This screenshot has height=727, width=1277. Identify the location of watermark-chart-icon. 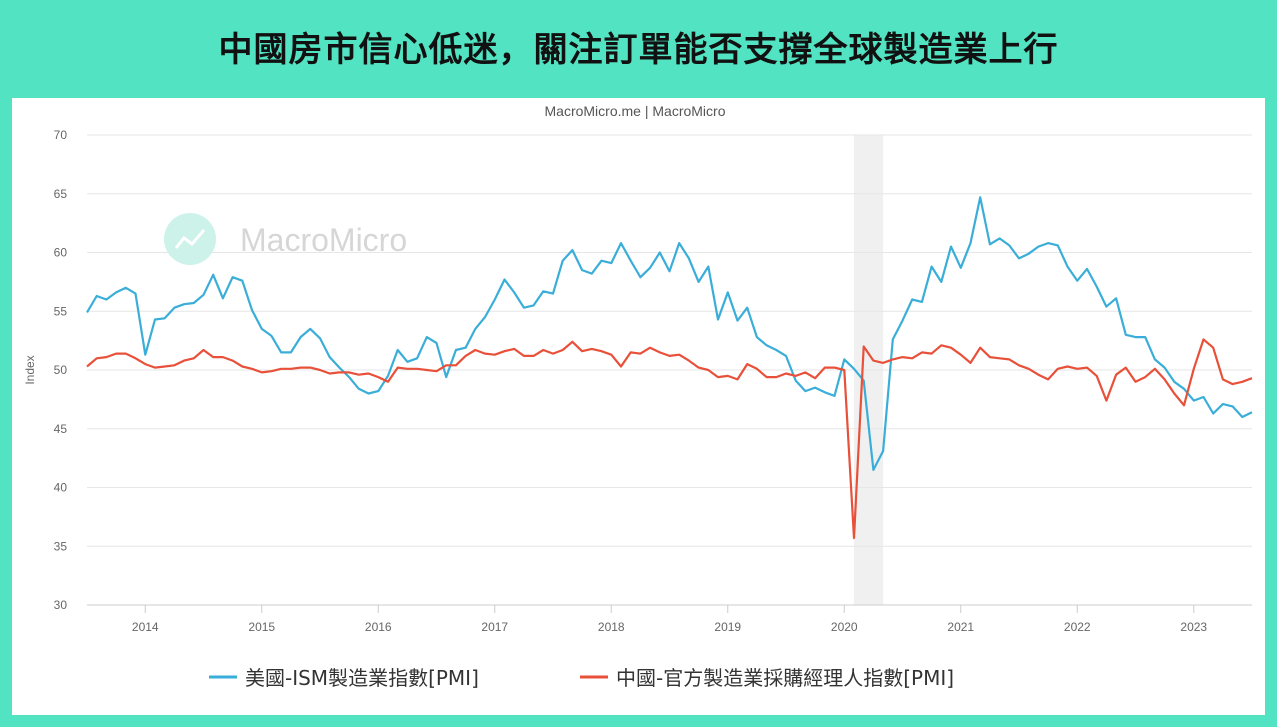
(190, 239).